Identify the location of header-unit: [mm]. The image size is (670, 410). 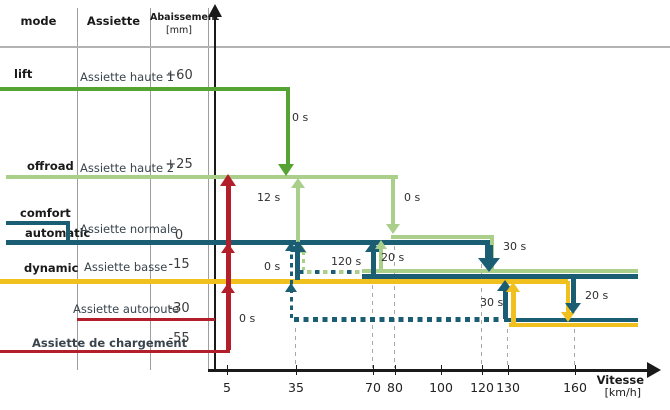
(179, 30).